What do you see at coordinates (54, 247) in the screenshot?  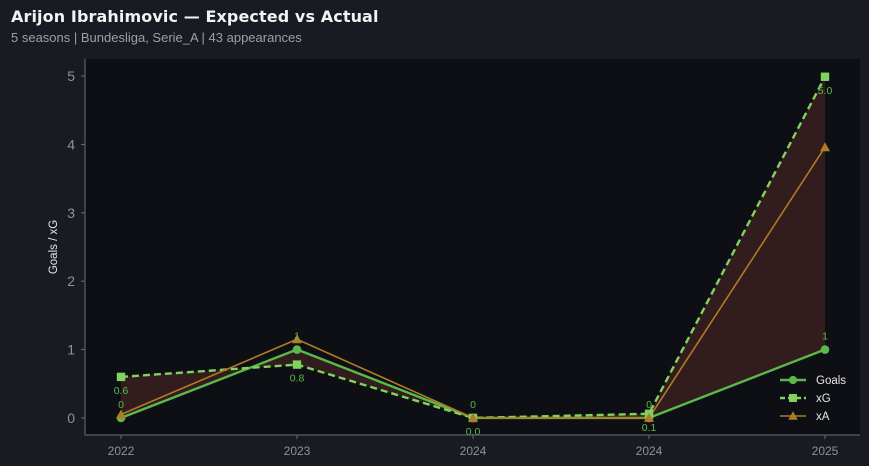 I see `y-axis-label: Goals / xG` at bounding box center [54, 247].